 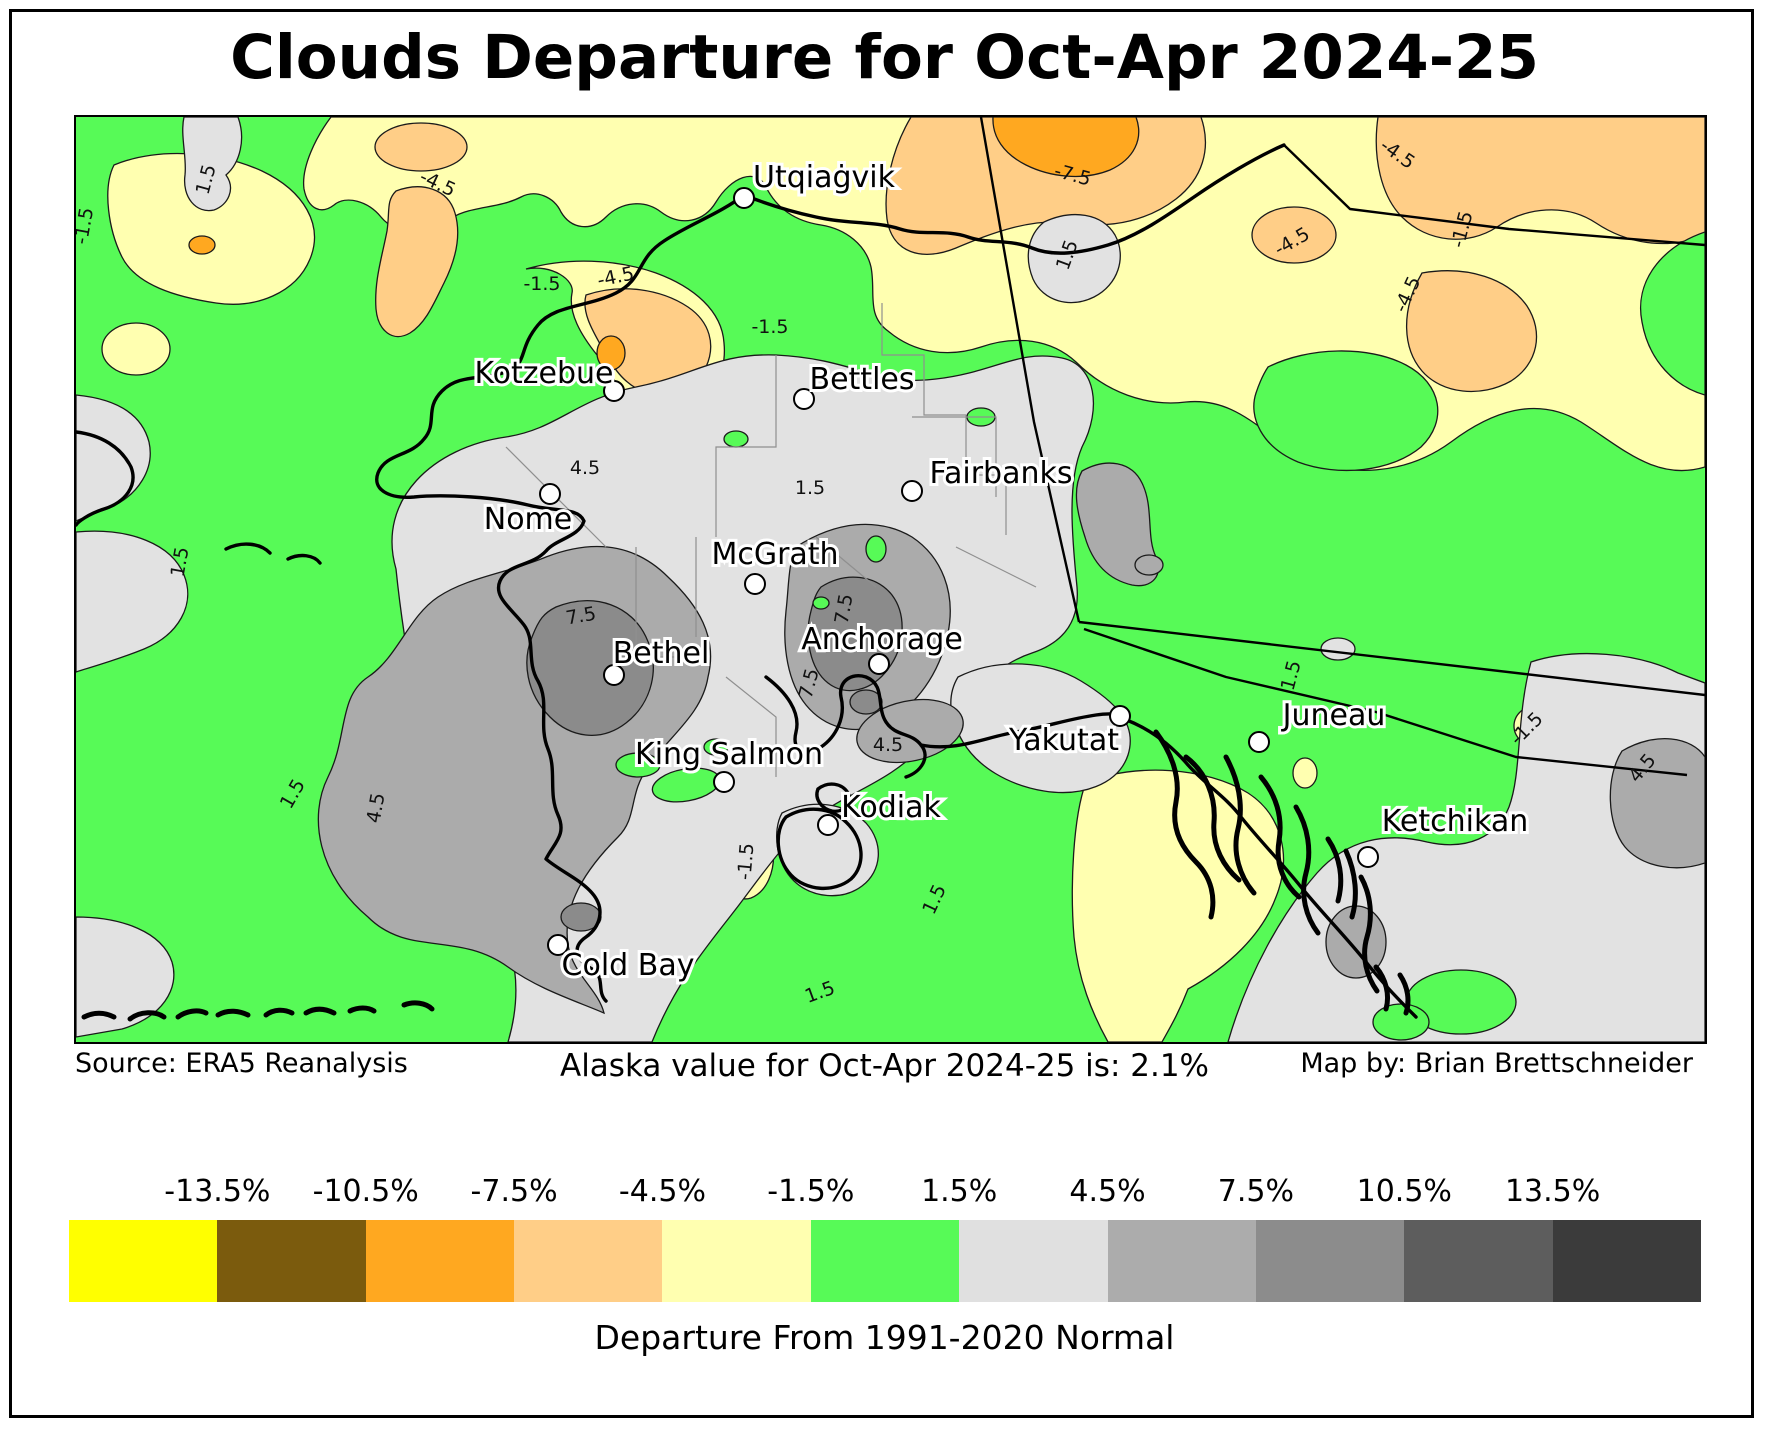 What do you see at coordinates (217, 1191) in the screenshot?
I see `legend-tick-label: -13.5%` at bounding box center [217, 1191].